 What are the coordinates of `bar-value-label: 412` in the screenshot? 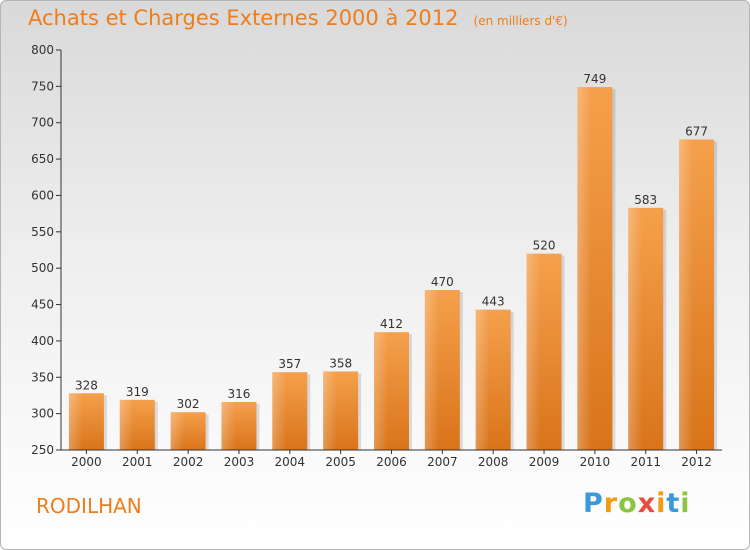 It's located at (391, 324).